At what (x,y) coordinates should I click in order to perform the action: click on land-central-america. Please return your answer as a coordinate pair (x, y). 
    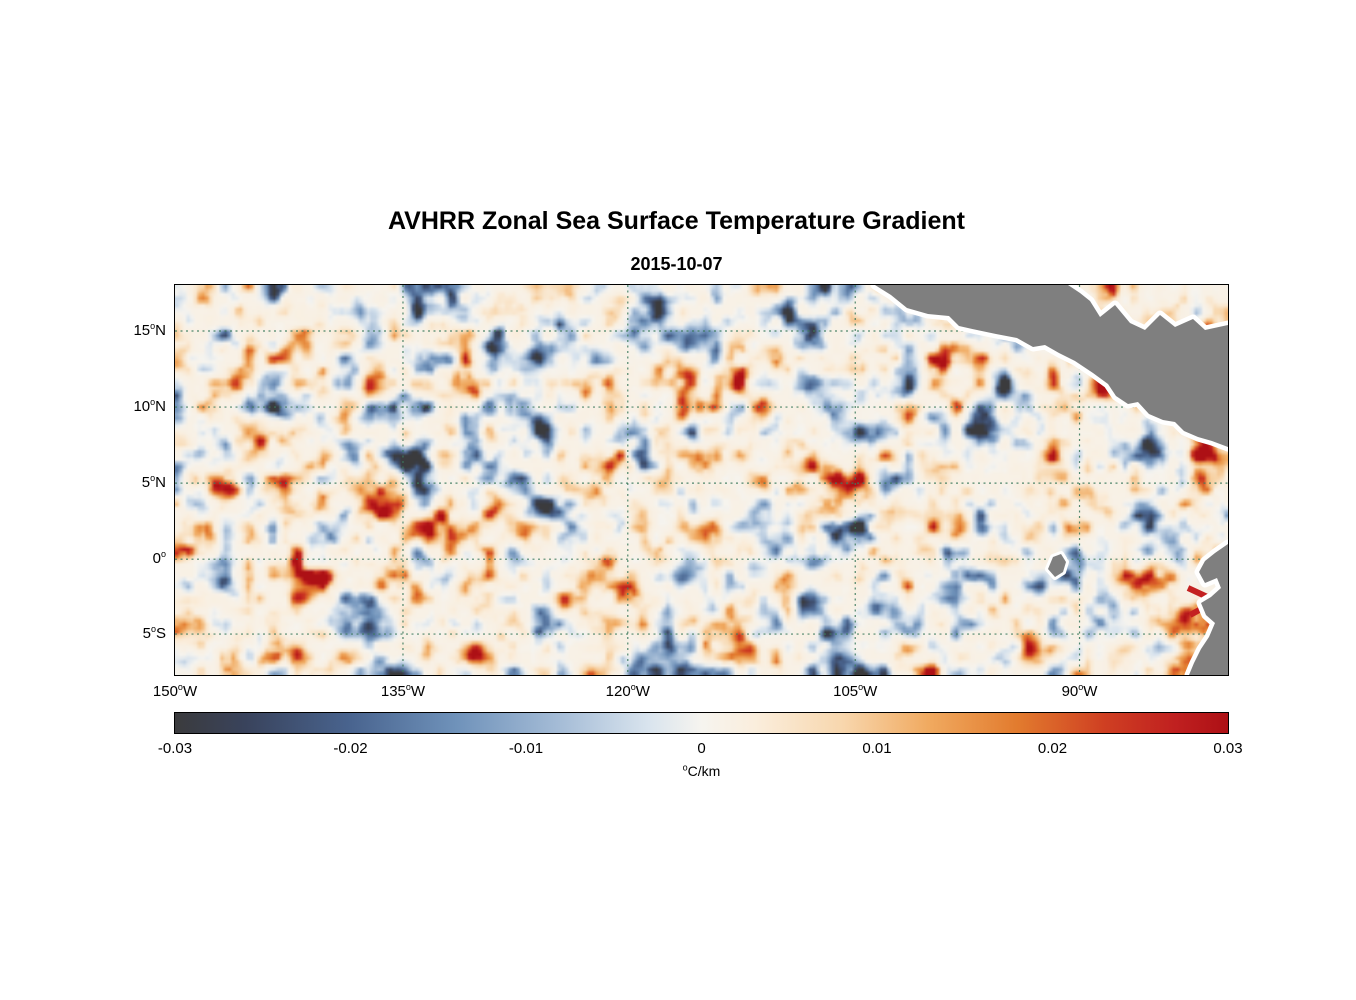
    Looking at the image, I should click on (1049, 368).